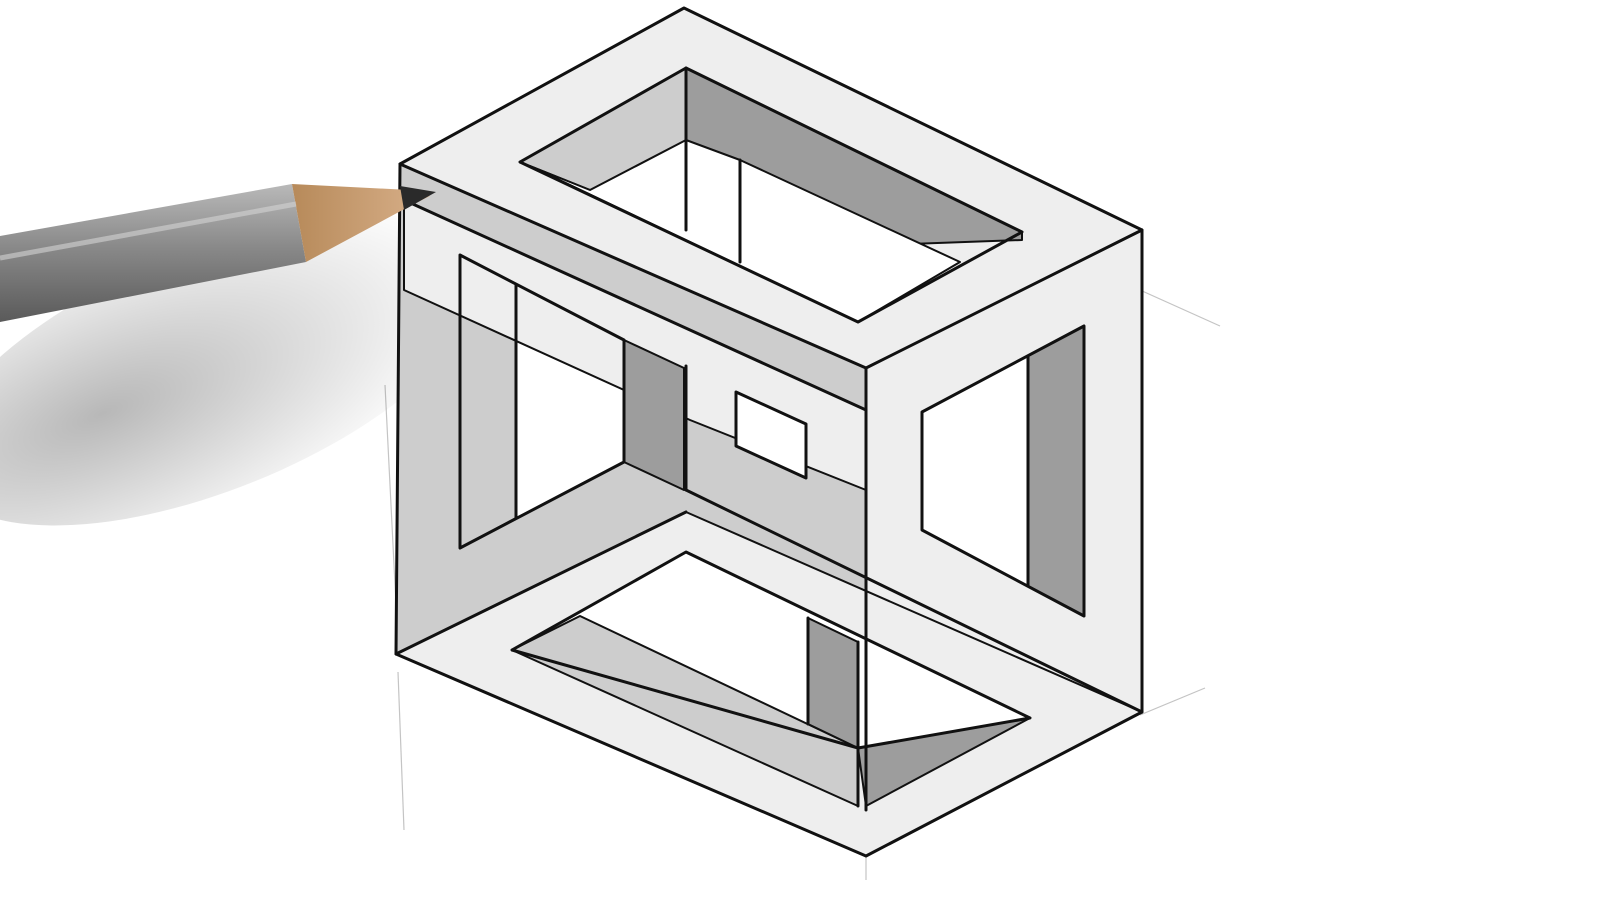 The width and height of the screenshot is (1600, 897). What do you see at coordinates (241, 370) in the screenshot?
I see `pencil-shadow` at bounding box center [241, 370].